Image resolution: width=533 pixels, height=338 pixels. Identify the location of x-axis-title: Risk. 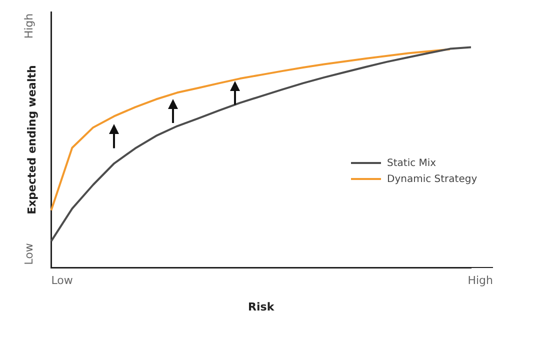
(261, 307).